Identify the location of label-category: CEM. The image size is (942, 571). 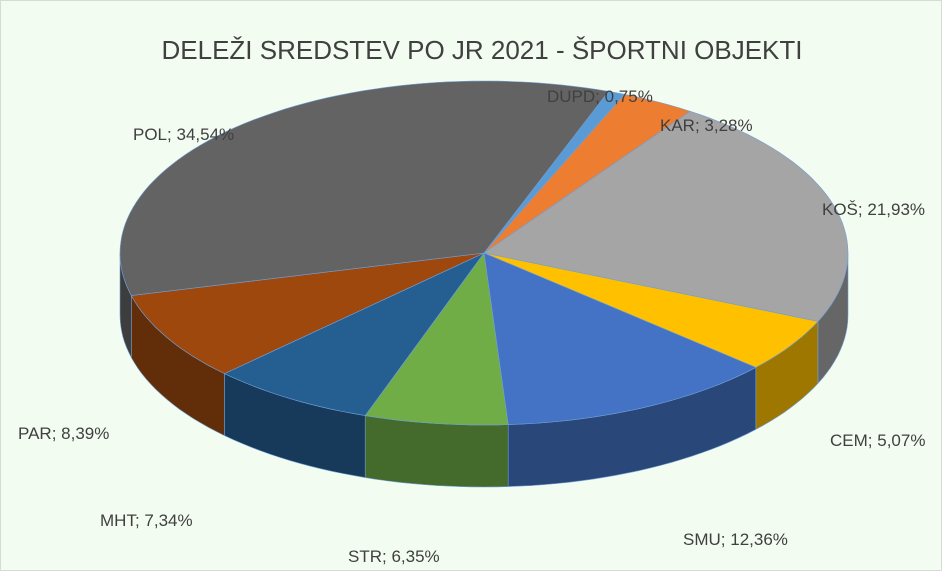
(849, 440).